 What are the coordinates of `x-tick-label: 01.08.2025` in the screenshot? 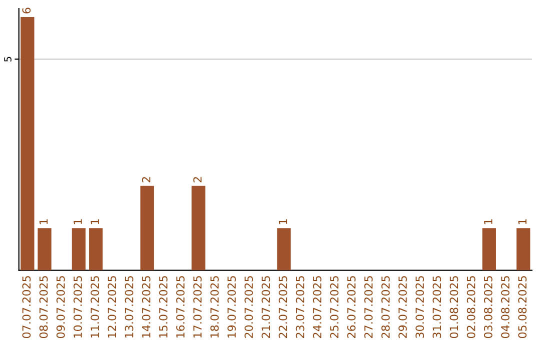 It's located at (454, 307).